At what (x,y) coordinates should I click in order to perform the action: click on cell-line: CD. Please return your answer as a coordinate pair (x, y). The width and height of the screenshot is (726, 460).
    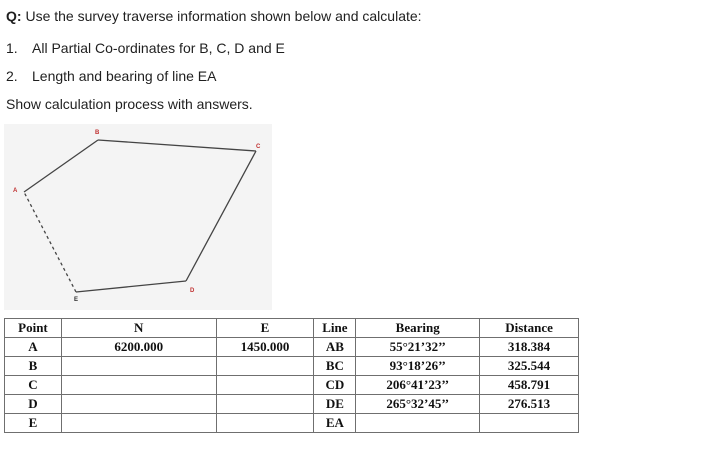
    Looking at the image, I should click on (335, 385).